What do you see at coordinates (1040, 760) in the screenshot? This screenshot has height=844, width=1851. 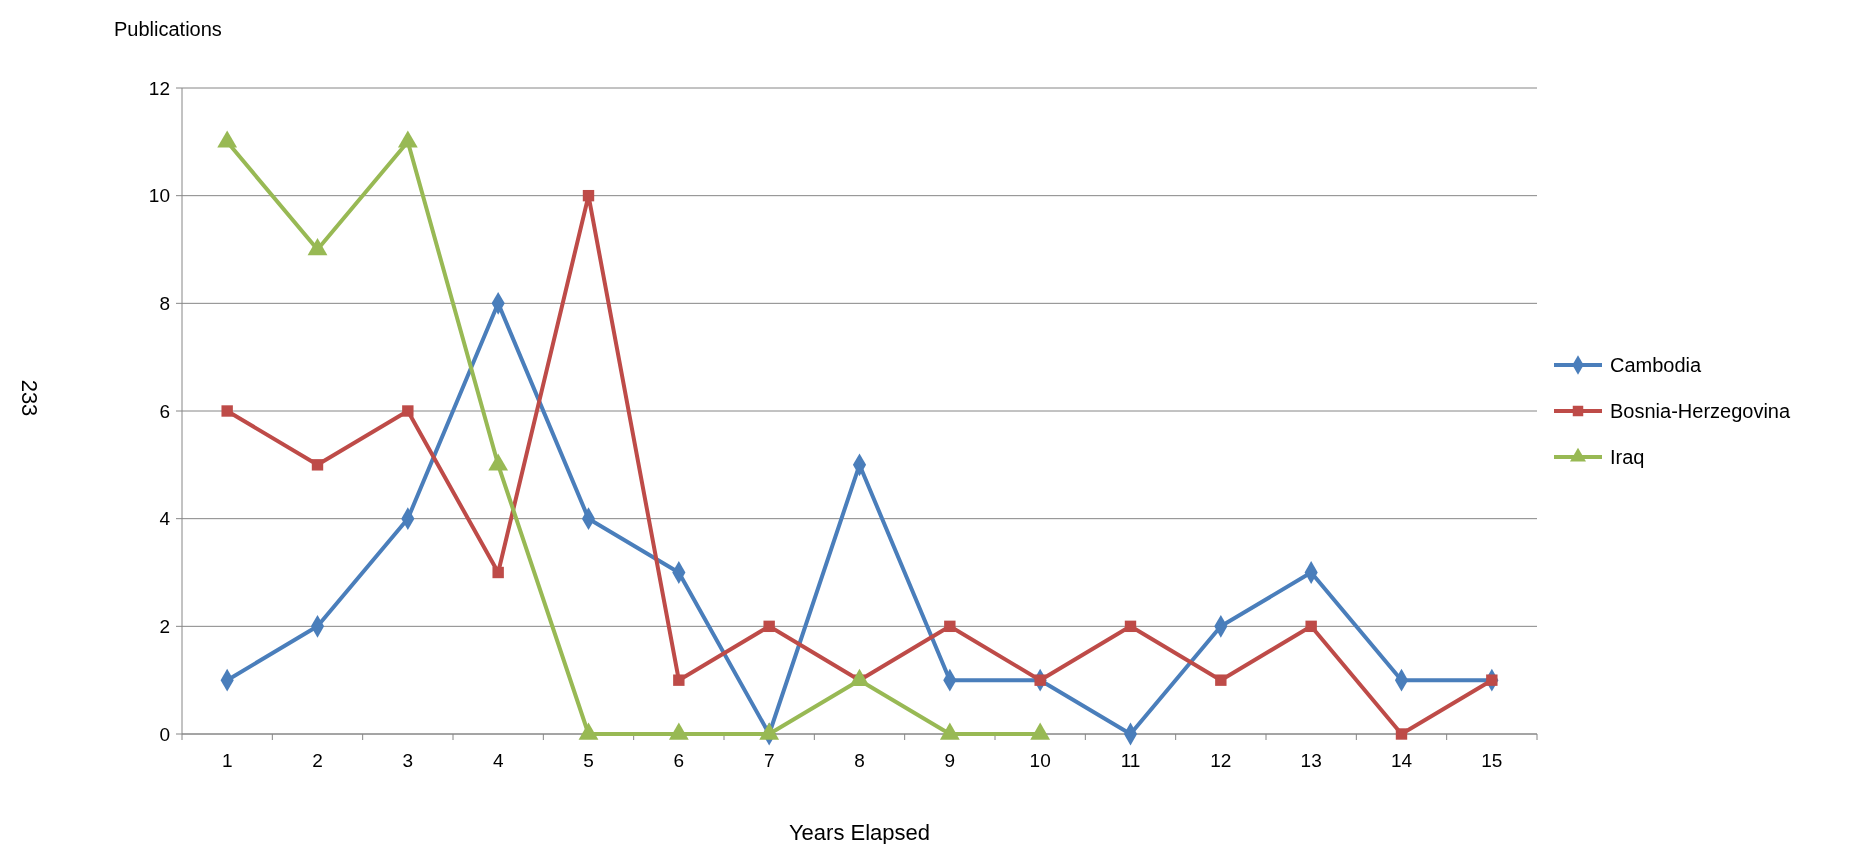 I see `x-tick-label: 10` at bounding box center [1040, 760].